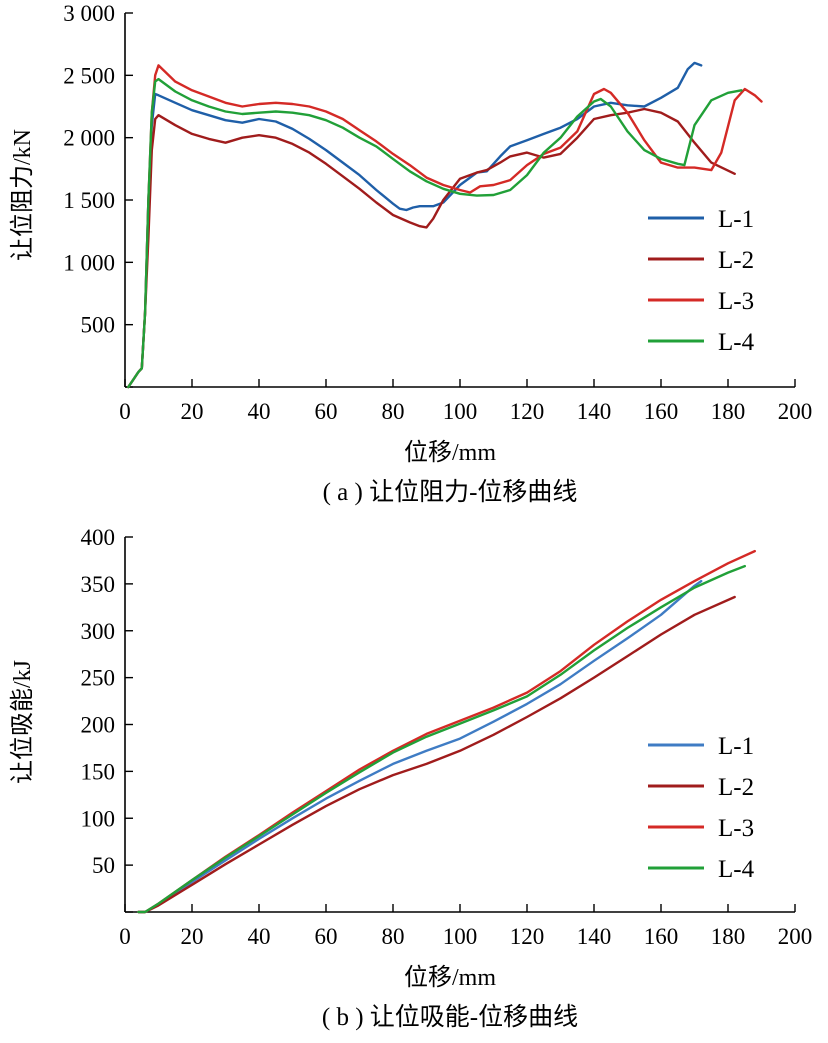 This screenshot has width=828, height=1043. I want to click on y-tick-label: 100, so click(98, 818).